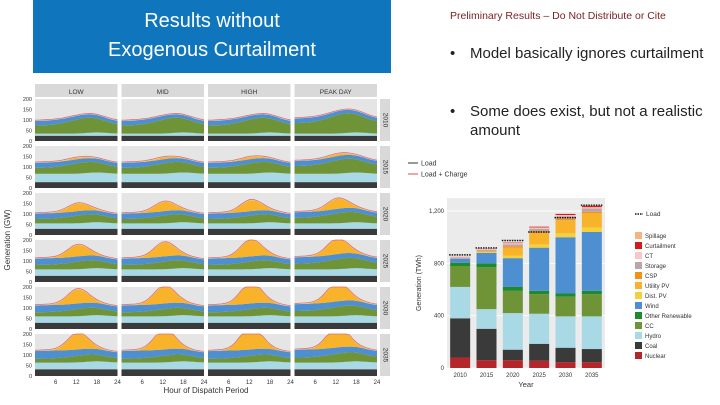 The height and width of the screenshot is (405, 720). Describe the element at coordinates (526, 283) in the screenshot. I see `plot-background` at that location.